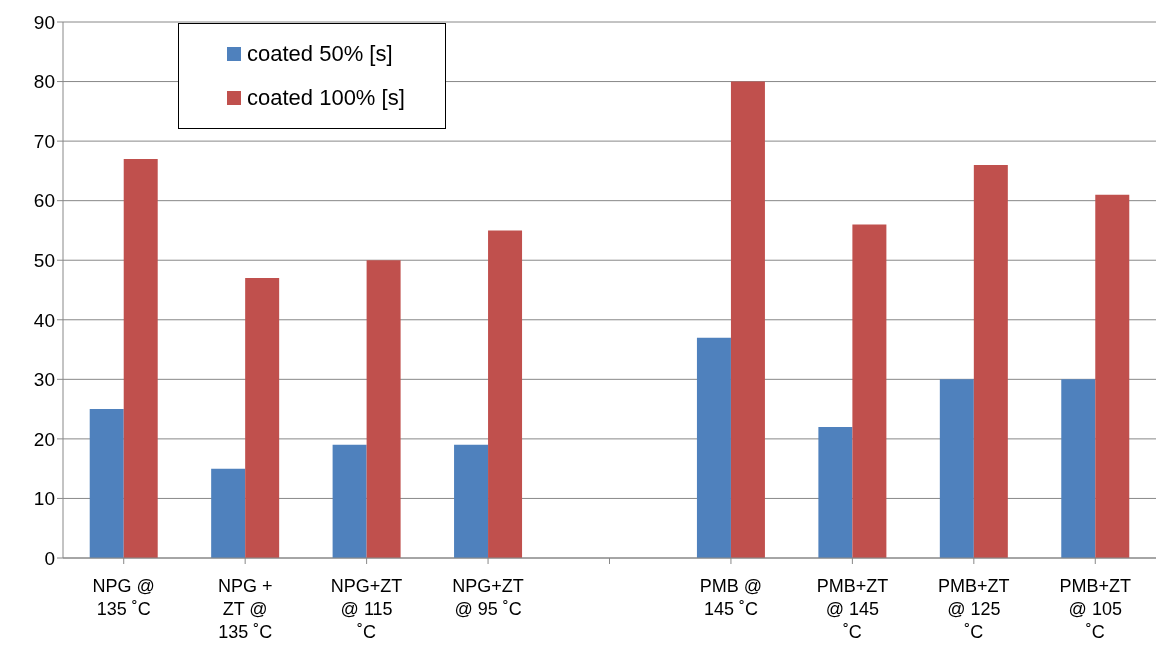 This screenshot has height=652, width=1159. What do you see at coordinates (44, 82) in the screenshot?
I see `y-tick-label: 80` at bounding box center [44, 82].